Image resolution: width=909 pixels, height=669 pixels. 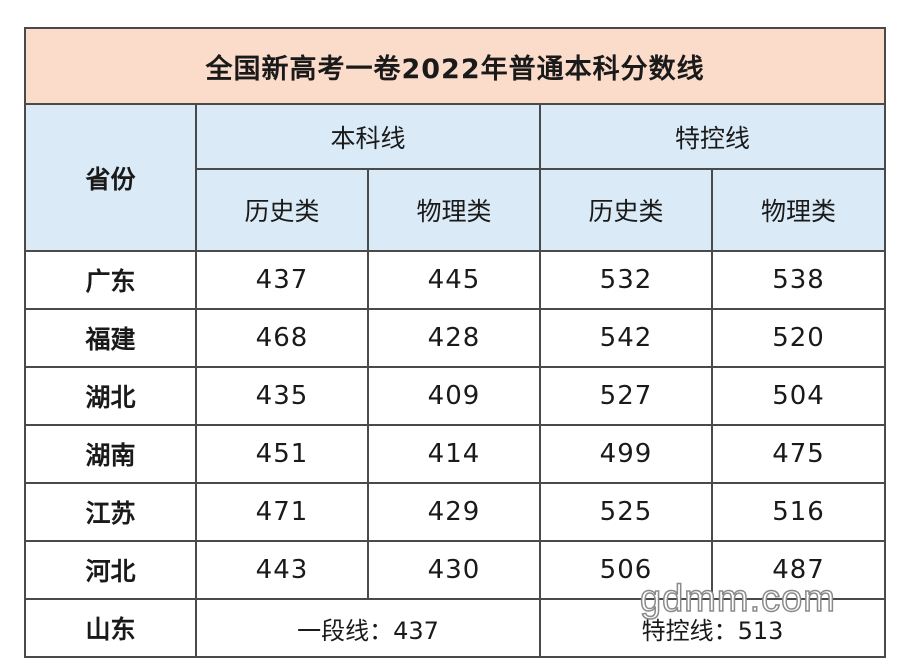 I want to click on table-row: 河北 443 430 506 487, so click(x=455, y=570).